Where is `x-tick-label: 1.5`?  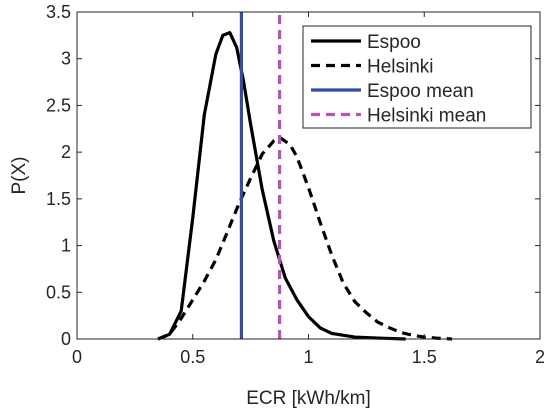 x-tick-label: 1.5 is located at coordinates (424, 357).